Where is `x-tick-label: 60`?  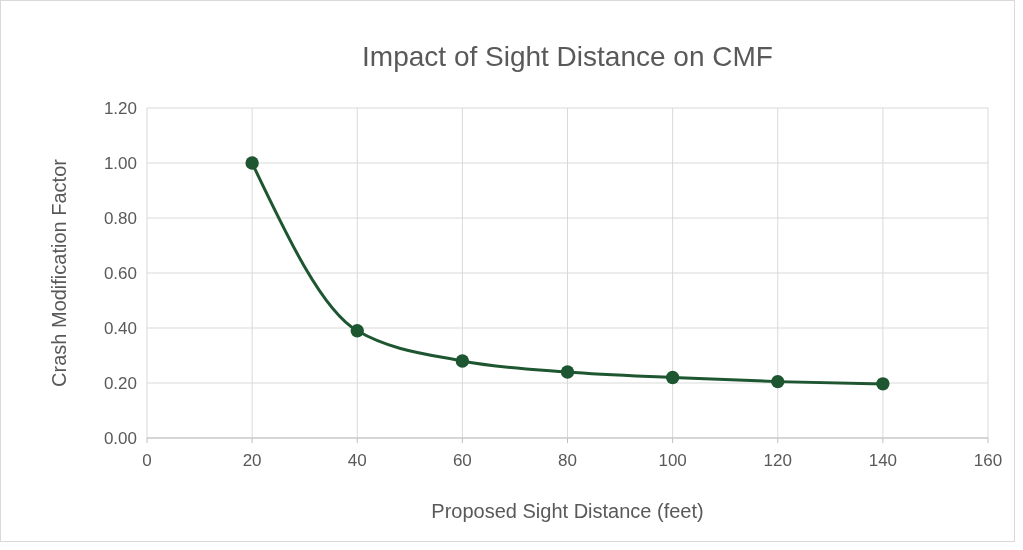 x-tick-label: 60 is located at coordinates (462, 460).